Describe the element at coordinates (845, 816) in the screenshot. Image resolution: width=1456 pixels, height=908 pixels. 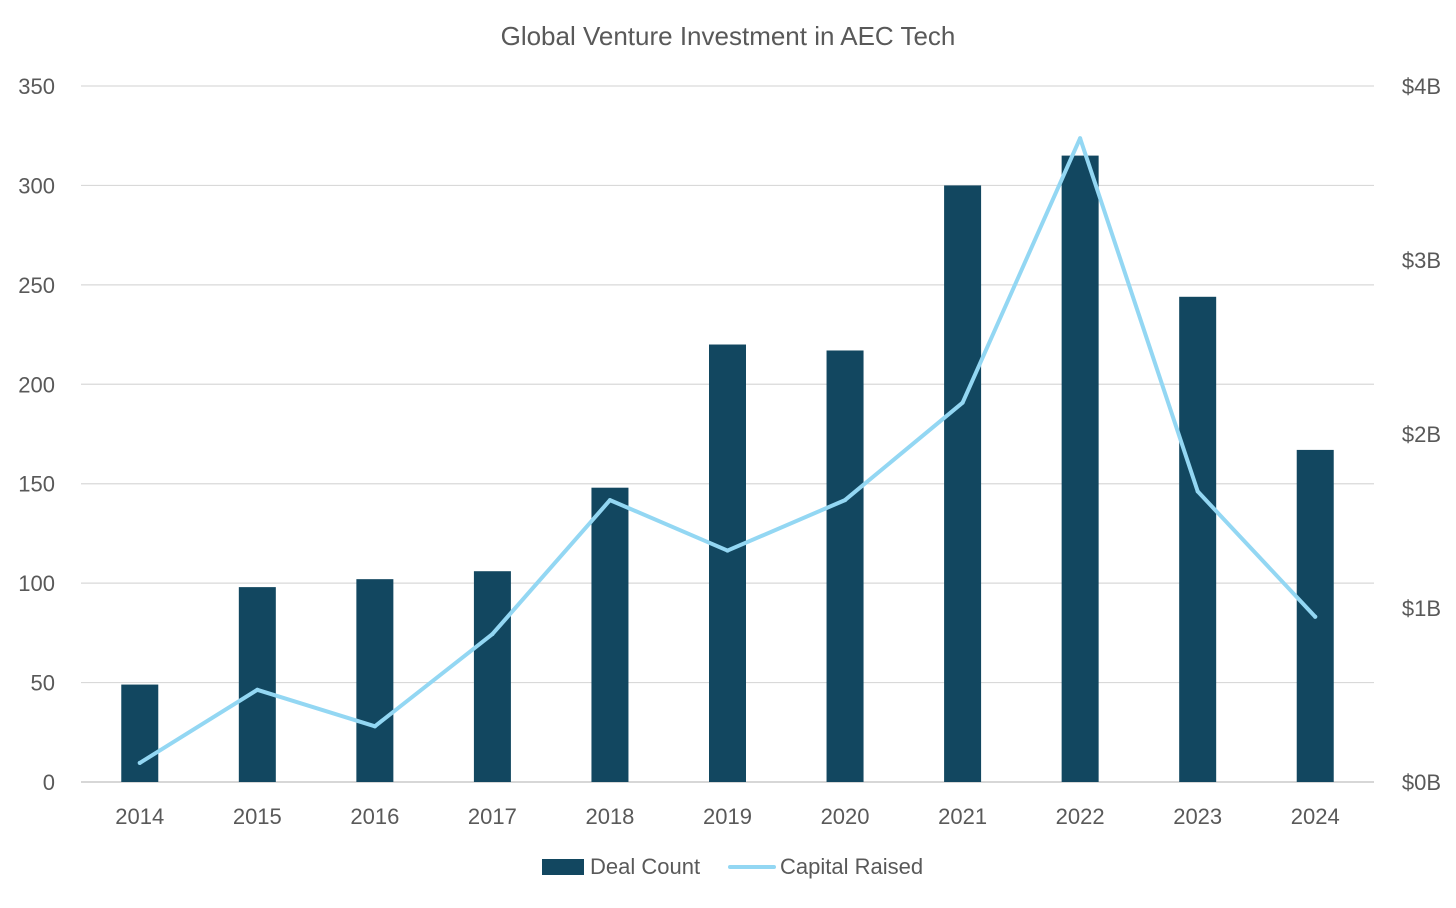
I see `x-tick-label: 2020` at that location.